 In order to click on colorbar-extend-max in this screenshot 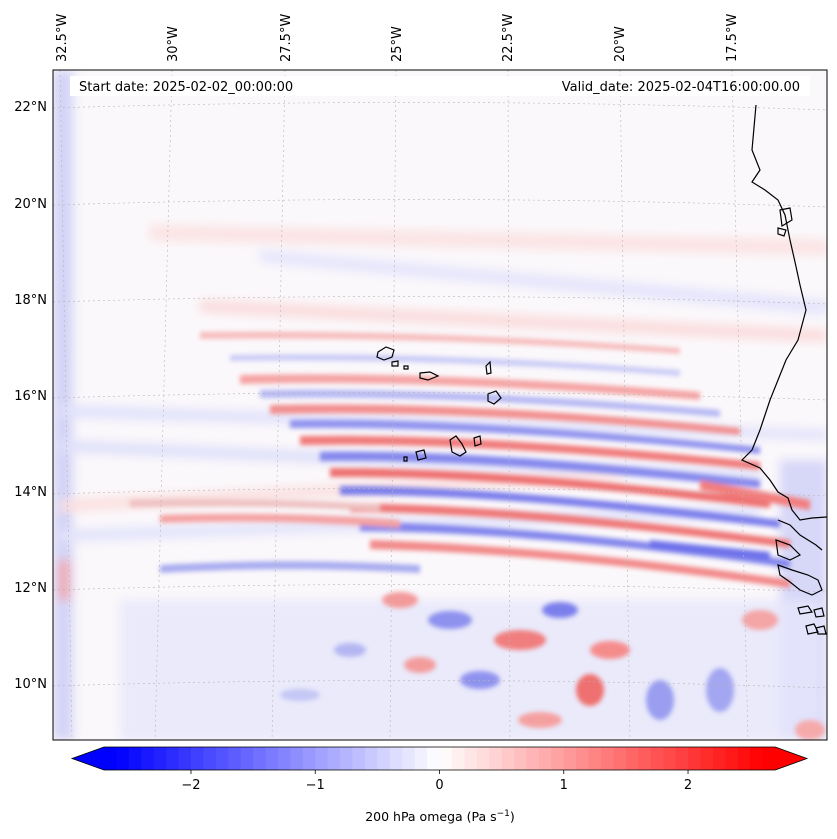, I will do `click(791, 758)`.